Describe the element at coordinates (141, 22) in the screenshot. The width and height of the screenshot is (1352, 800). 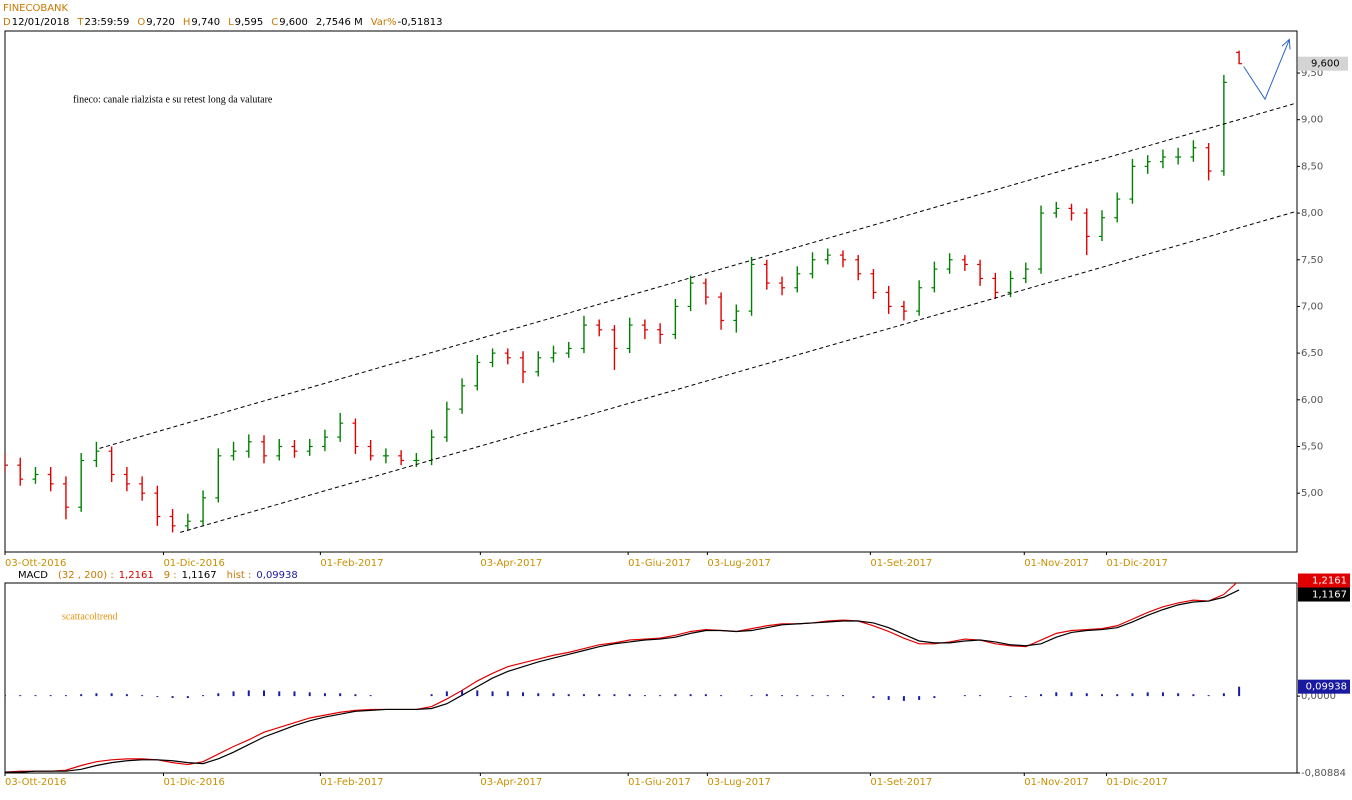
I see `field-key: O` at that location.